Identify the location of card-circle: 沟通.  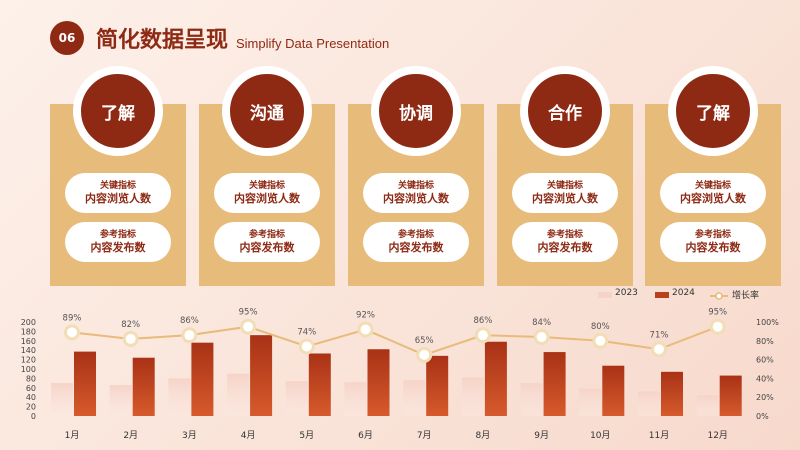
(267, 111).